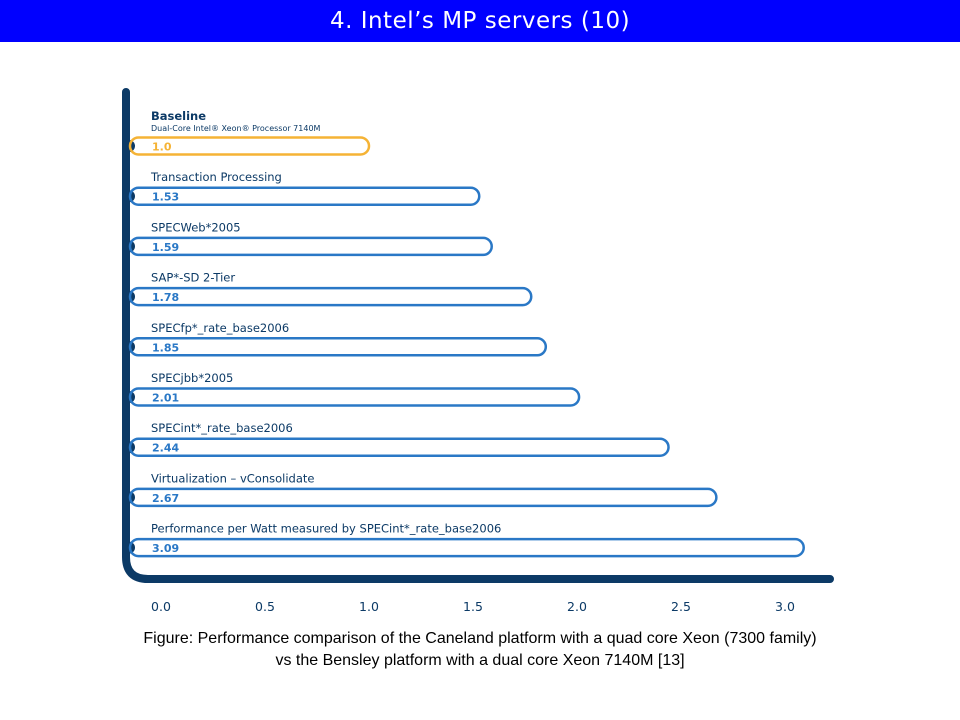 The image size is (960, 720). Describe the element at coordinates (216, 177) in the screenshot. I see `bar-category-label: Transaction Processing` at that location.